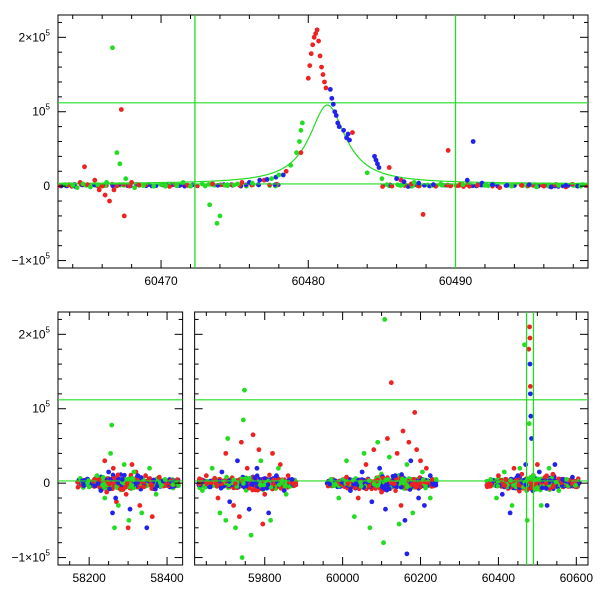 This screenshot has width=600, height=600. What do you see at coordinates (456, 281) in the screenshot?
I see `x-tick-label: 60490` at bounding box center [456, 281].